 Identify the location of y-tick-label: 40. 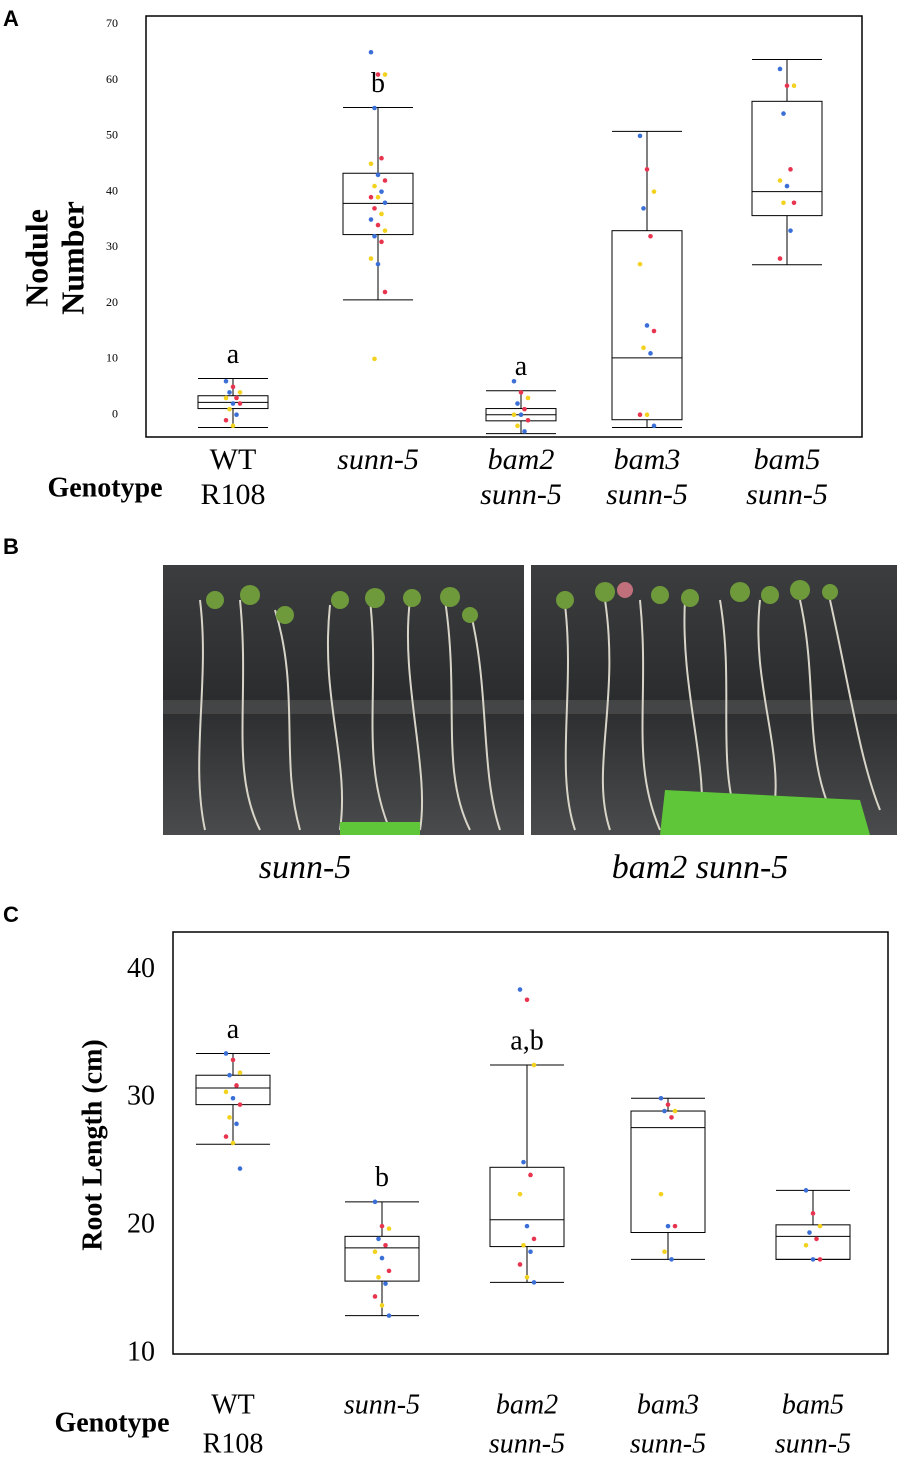
(141, 968).